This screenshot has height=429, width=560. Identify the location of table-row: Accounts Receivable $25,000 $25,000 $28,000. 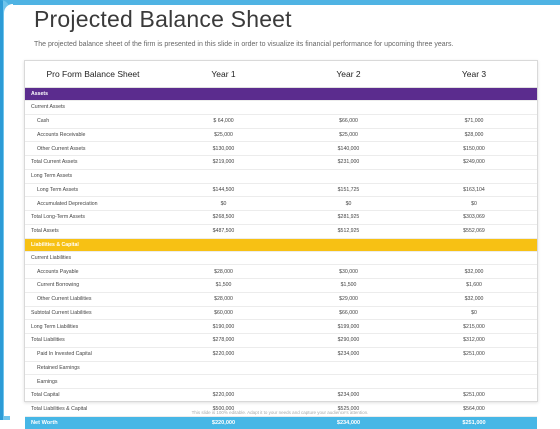
(281, 135).